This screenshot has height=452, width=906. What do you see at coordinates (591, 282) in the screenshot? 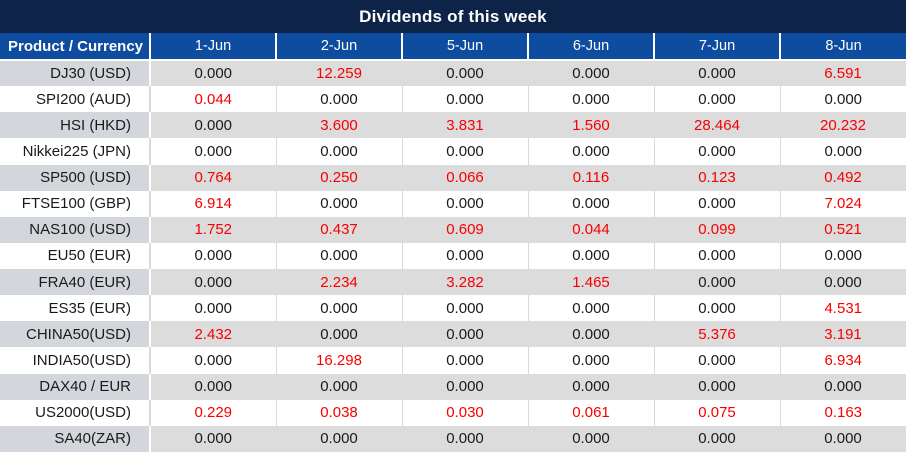
I see `dividend-value-cell: 1.465` at bounding box center [591, 282].